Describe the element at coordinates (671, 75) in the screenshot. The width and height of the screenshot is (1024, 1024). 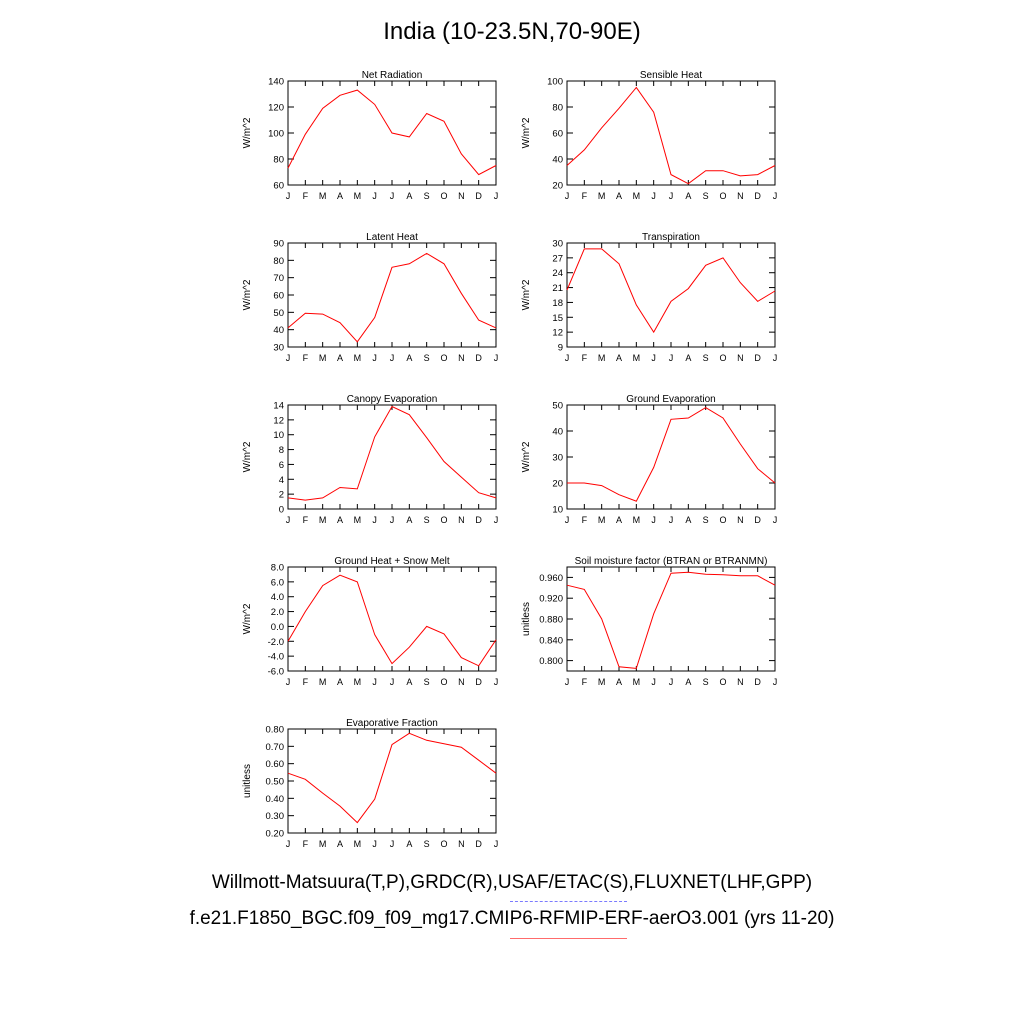
I see `chart-title: Sensible Heat` at that location.